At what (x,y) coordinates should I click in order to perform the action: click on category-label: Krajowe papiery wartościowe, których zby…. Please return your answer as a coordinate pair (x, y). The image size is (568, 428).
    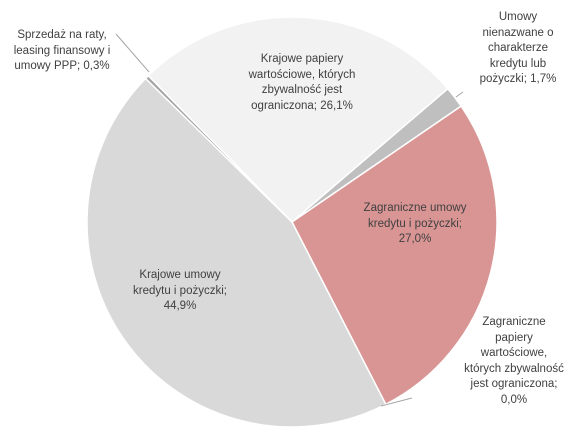
    Looking at the image, I should click on (302, 82).